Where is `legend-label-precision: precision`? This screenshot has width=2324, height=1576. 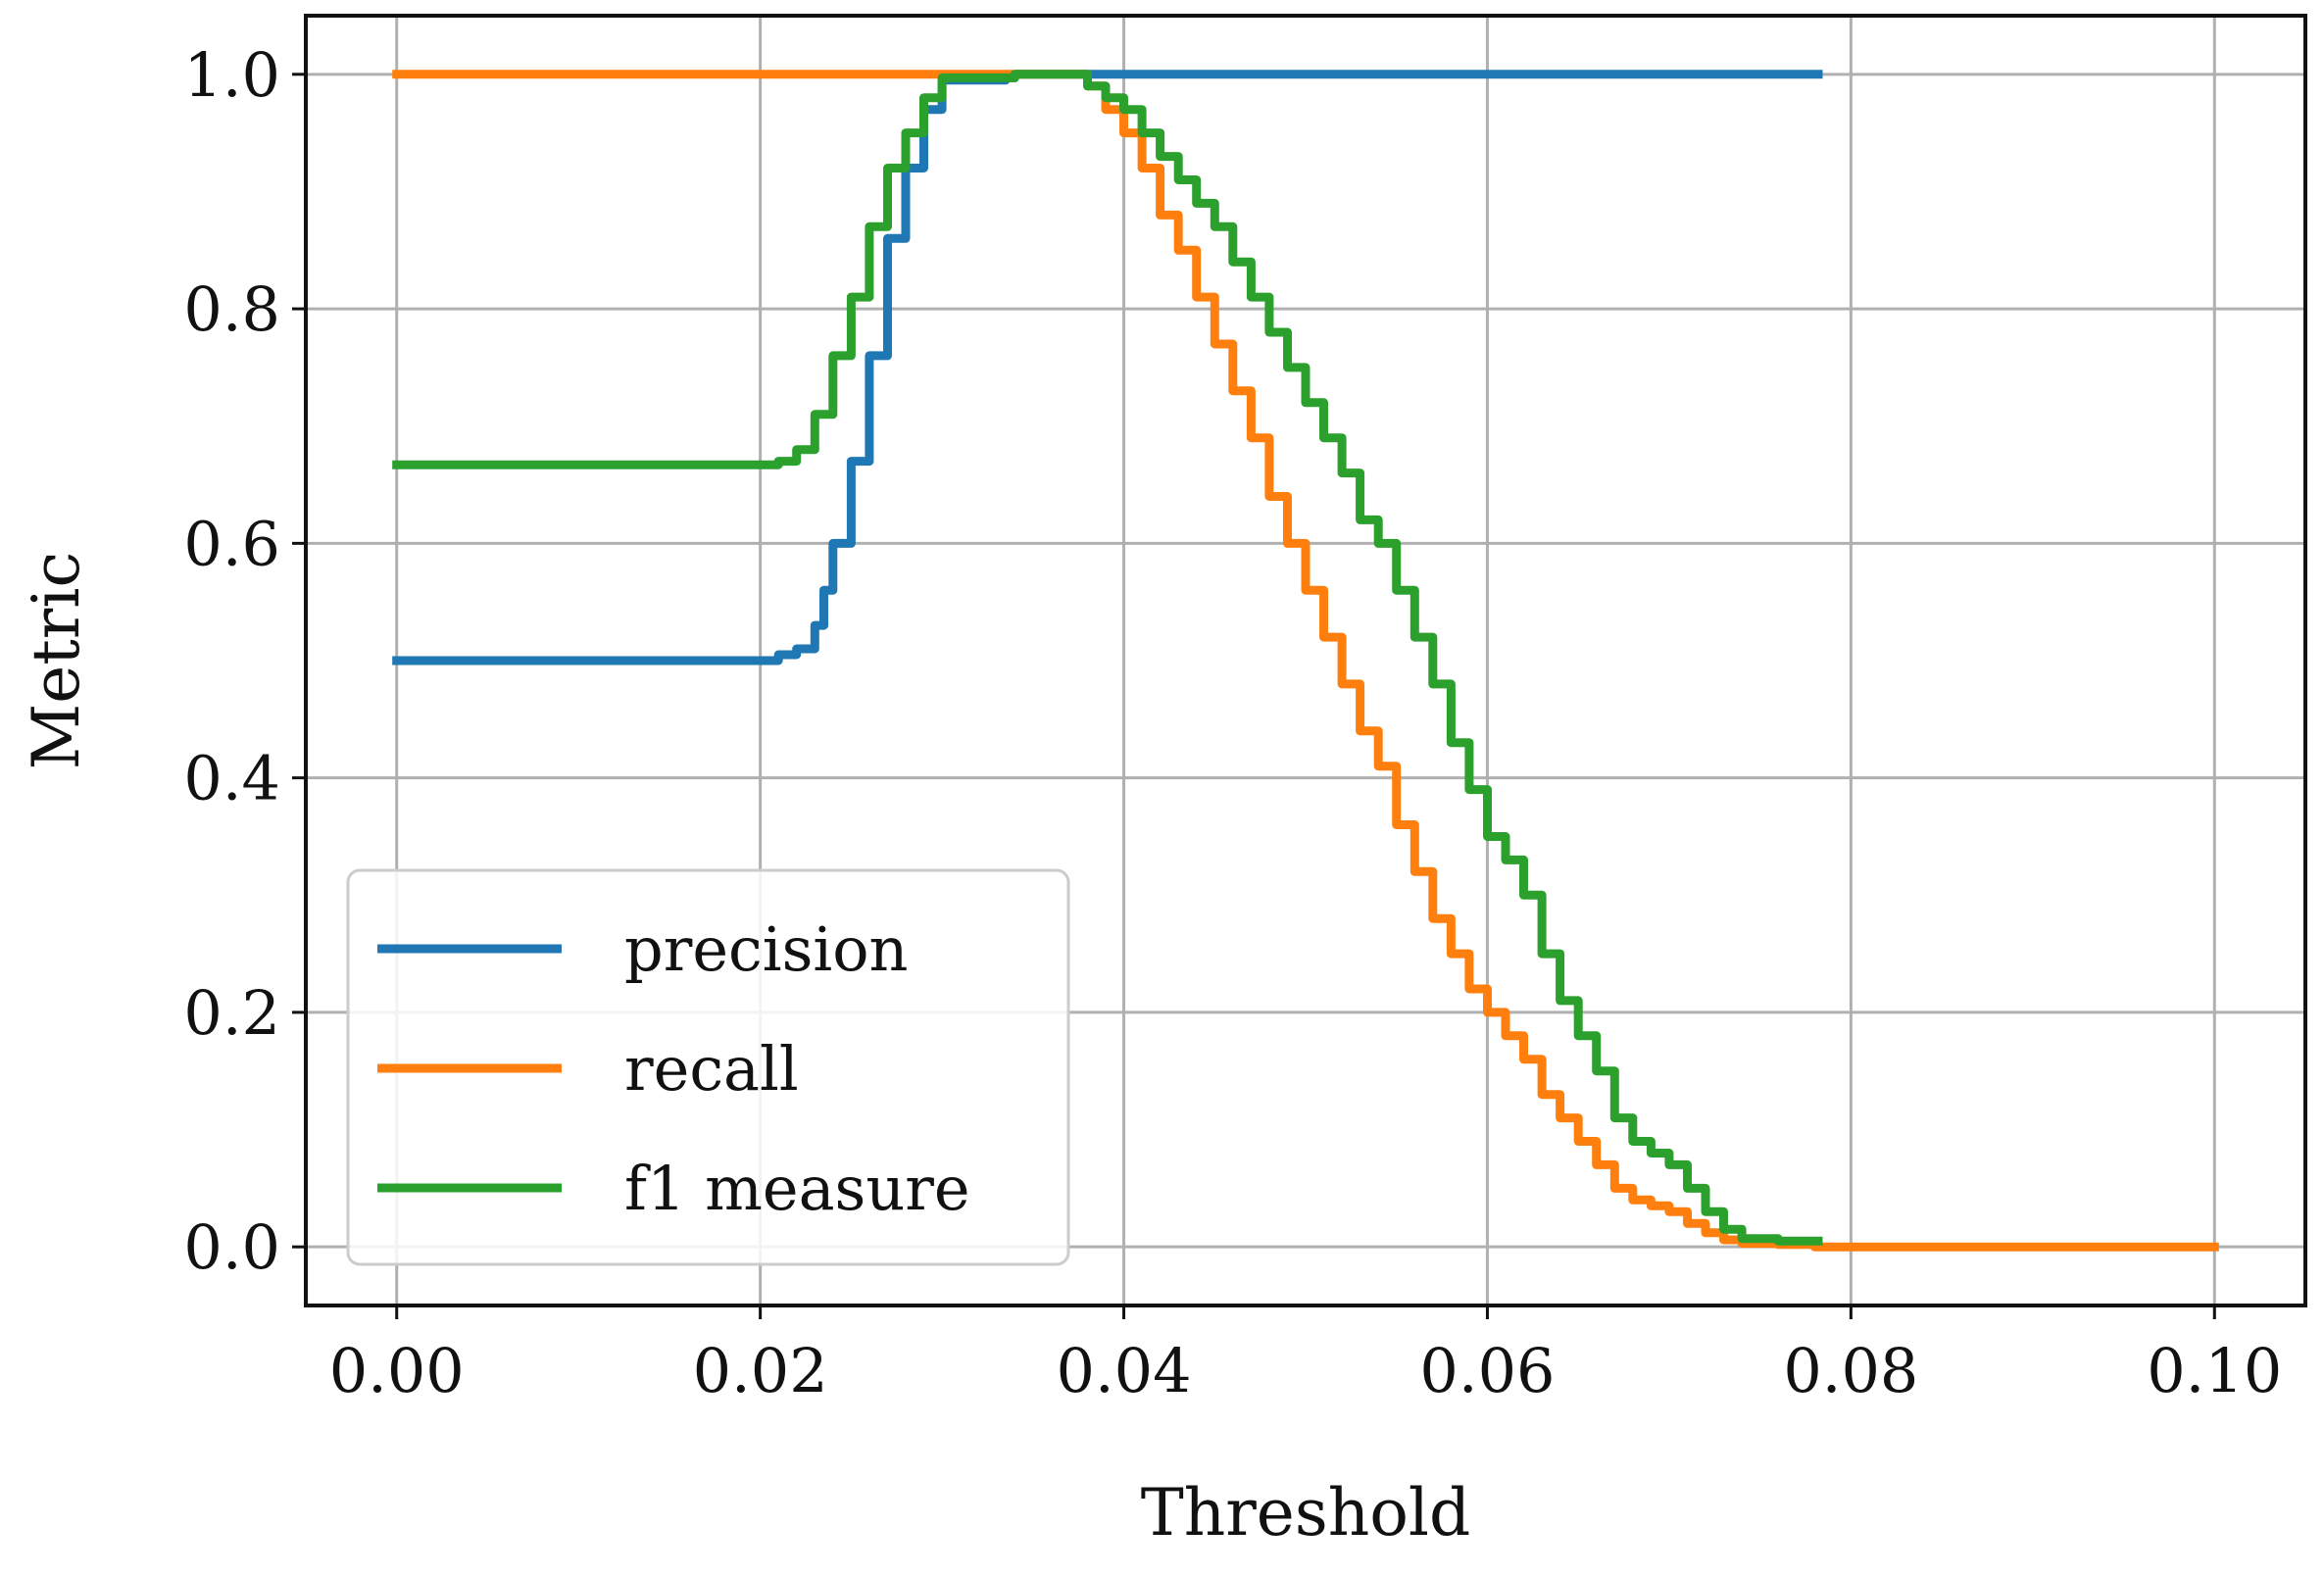 legend-label-precision: precision is located at coordinates (766, 949).